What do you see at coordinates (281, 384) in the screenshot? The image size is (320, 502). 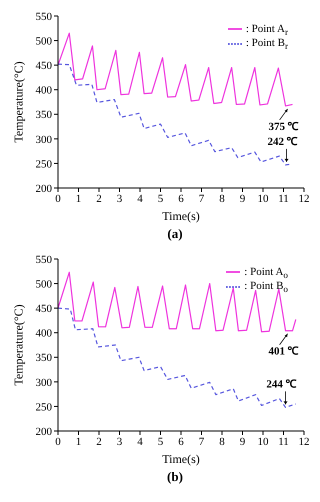 I see `annotation: 244 ℃` at bounding box center [281, 384].